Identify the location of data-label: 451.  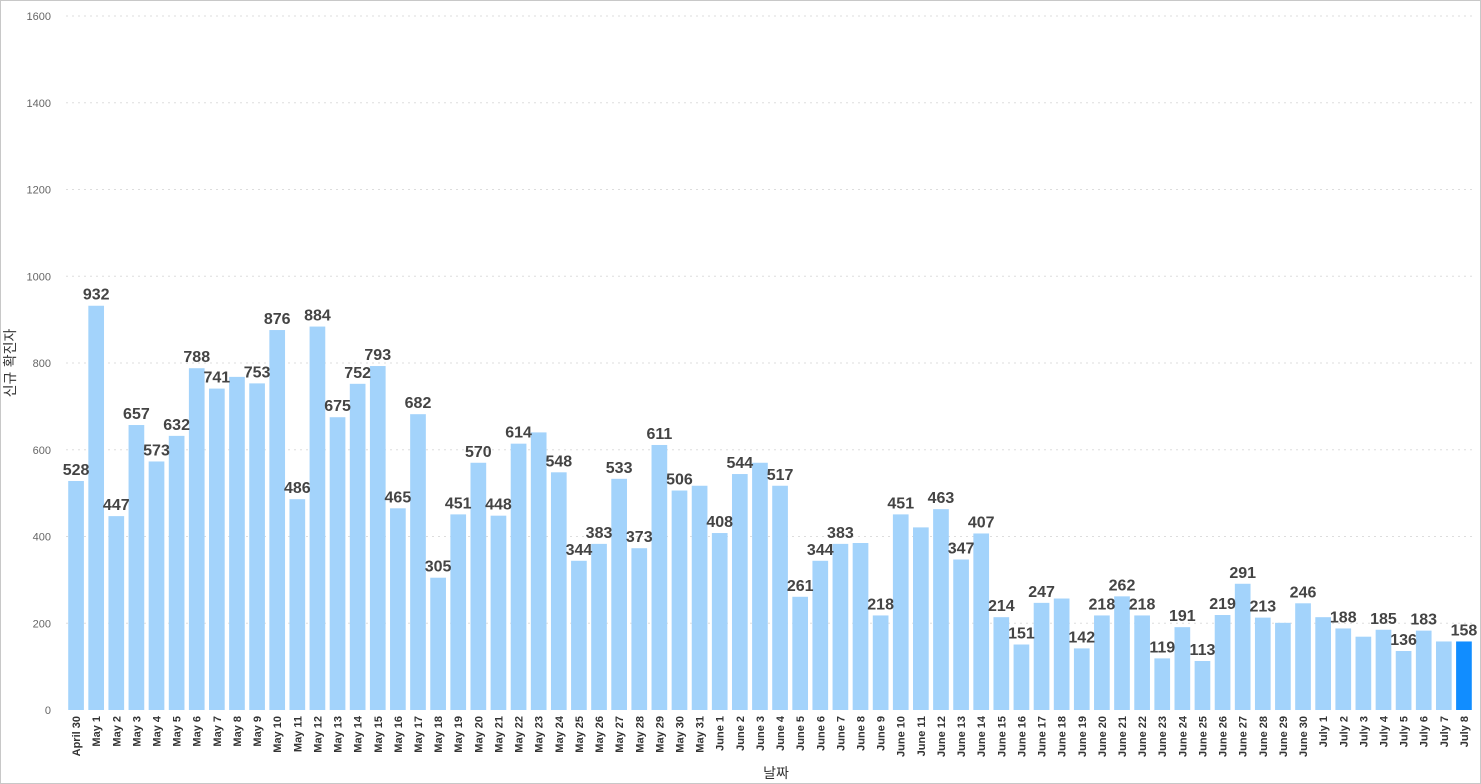
(458, 503).